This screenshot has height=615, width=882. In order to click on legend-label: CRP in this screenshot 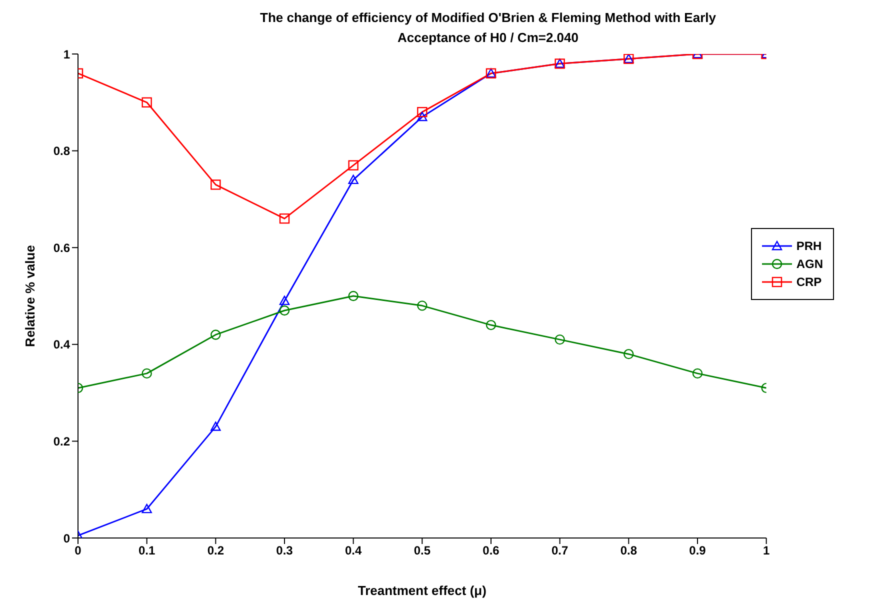, I will do `click(809, 282)`.